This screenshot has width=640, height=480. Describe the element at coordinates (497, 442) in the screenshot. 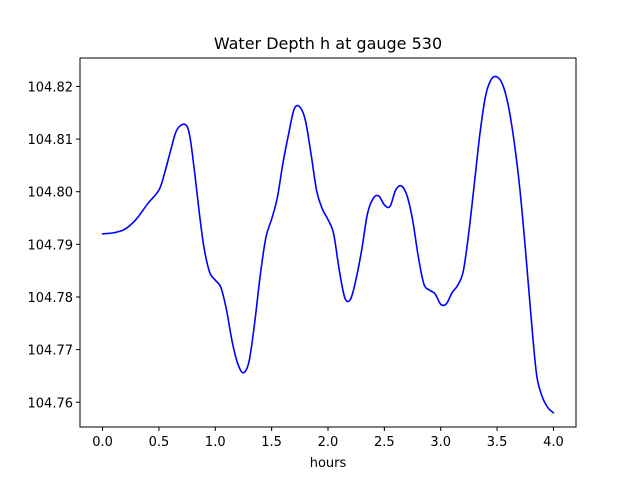

I see `x-tick-label: 3.5` at that location.